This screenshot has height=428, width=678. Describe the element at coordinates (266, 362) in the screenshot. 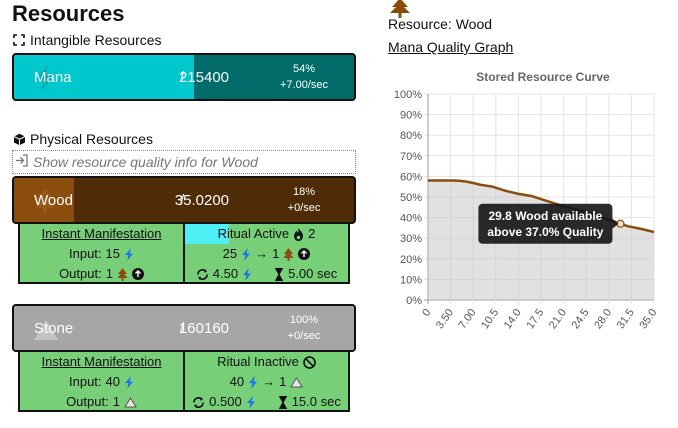

I see `stone-ritual-title-row: Ritual Inactive` at that location.